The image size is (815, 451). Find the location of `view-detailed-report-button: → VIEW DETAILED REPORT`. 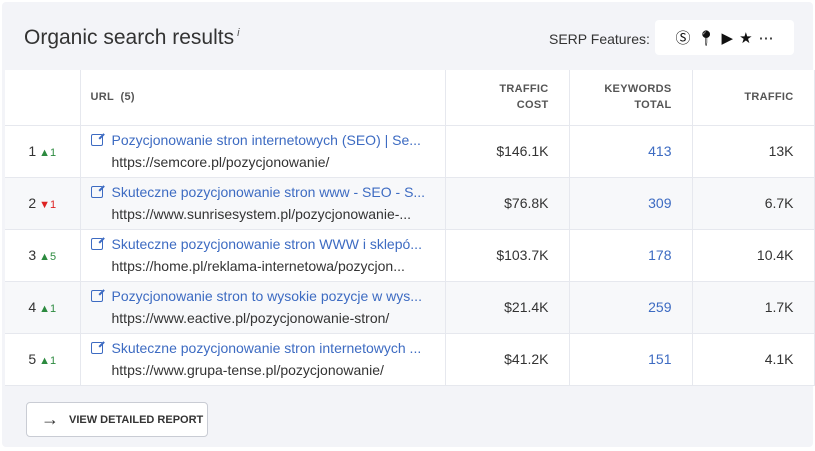

view-detailed-report-button: → VIEW DETAILED REPORT is located at coordinates (117, 419).